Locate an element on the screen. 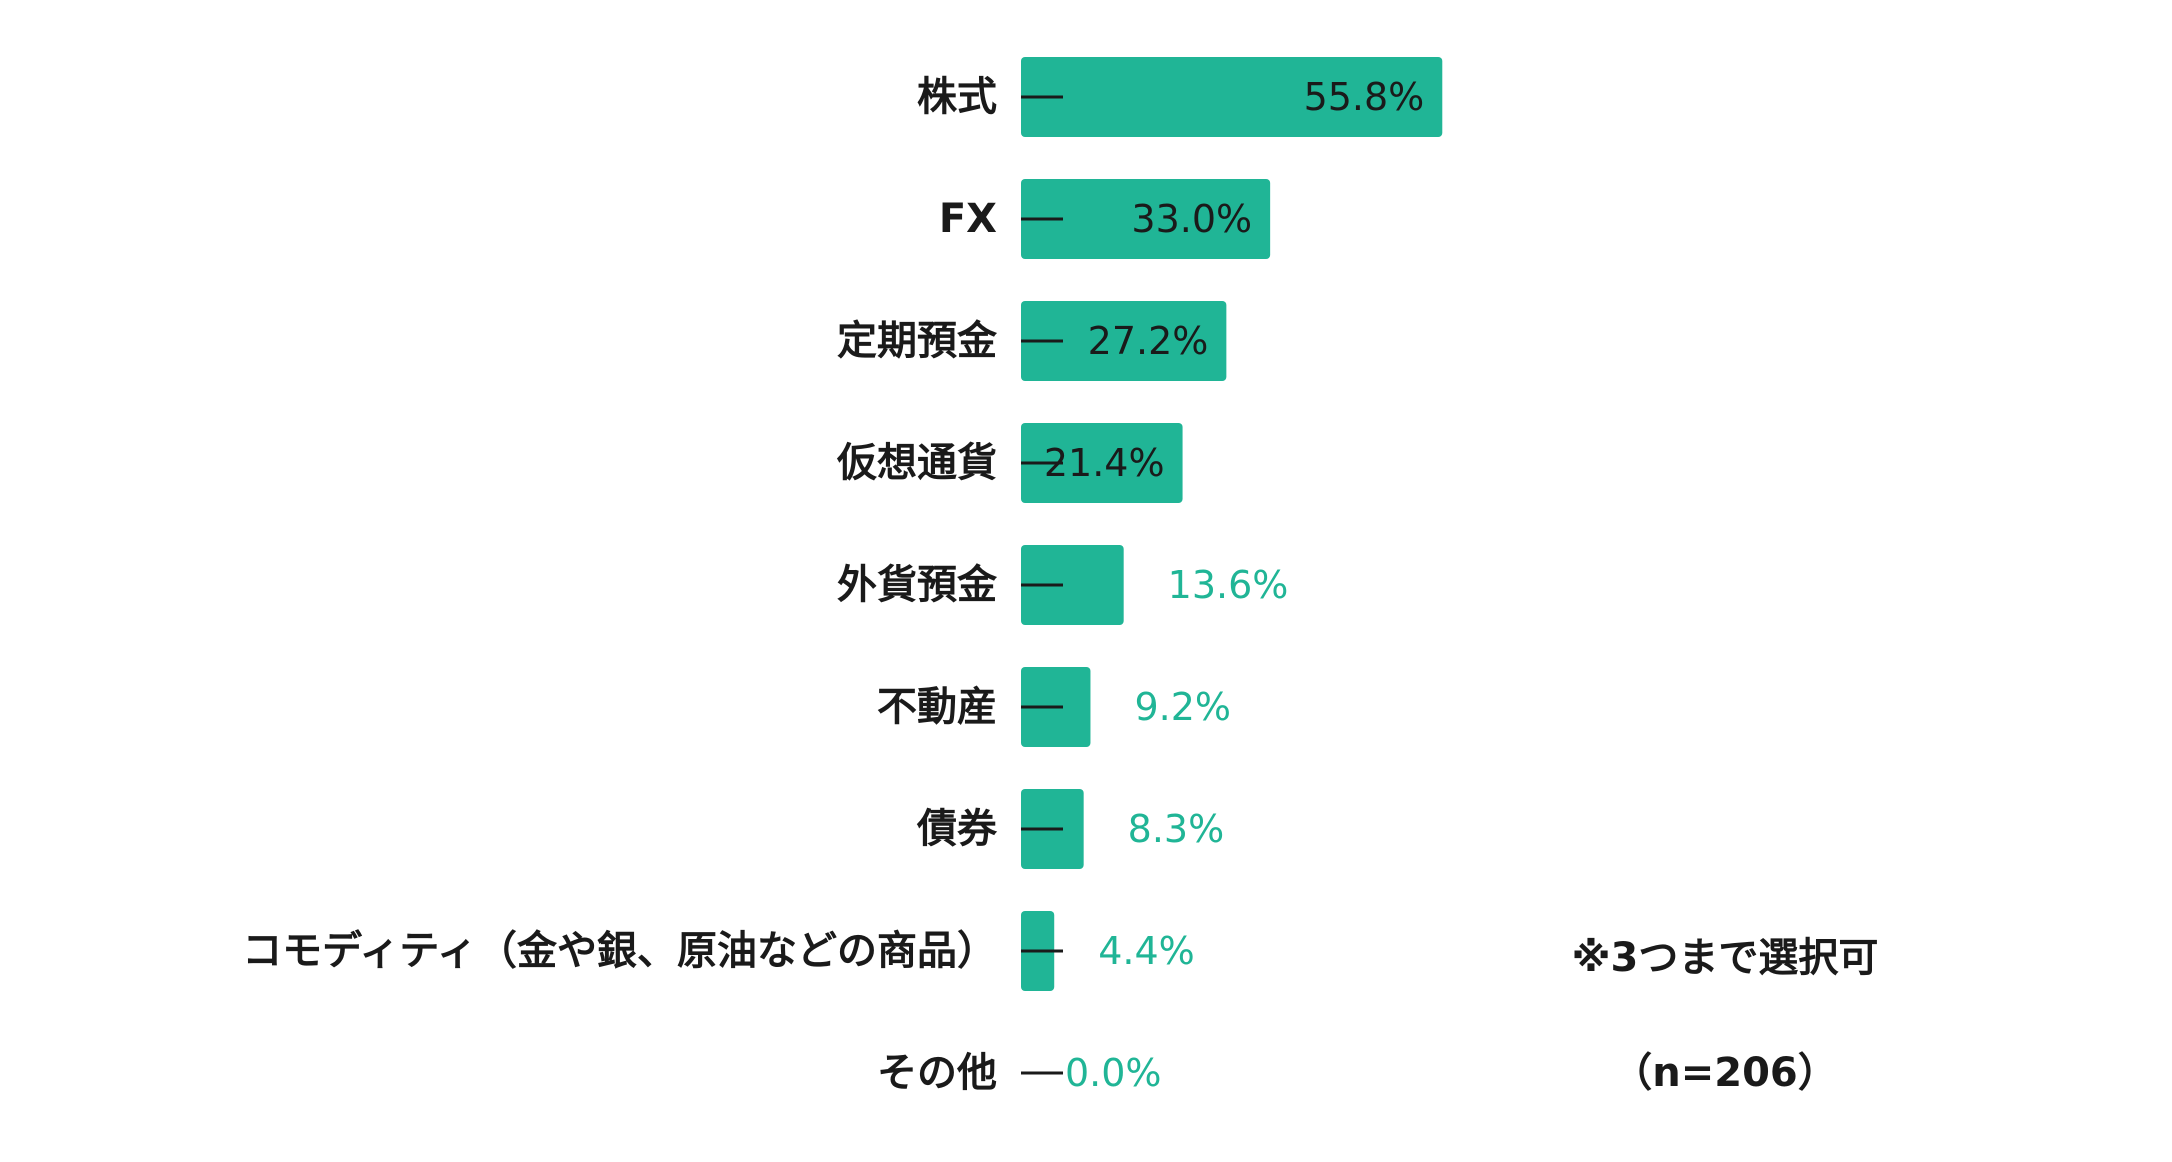  category-label: 株式 is located at coordinates (957, 97).